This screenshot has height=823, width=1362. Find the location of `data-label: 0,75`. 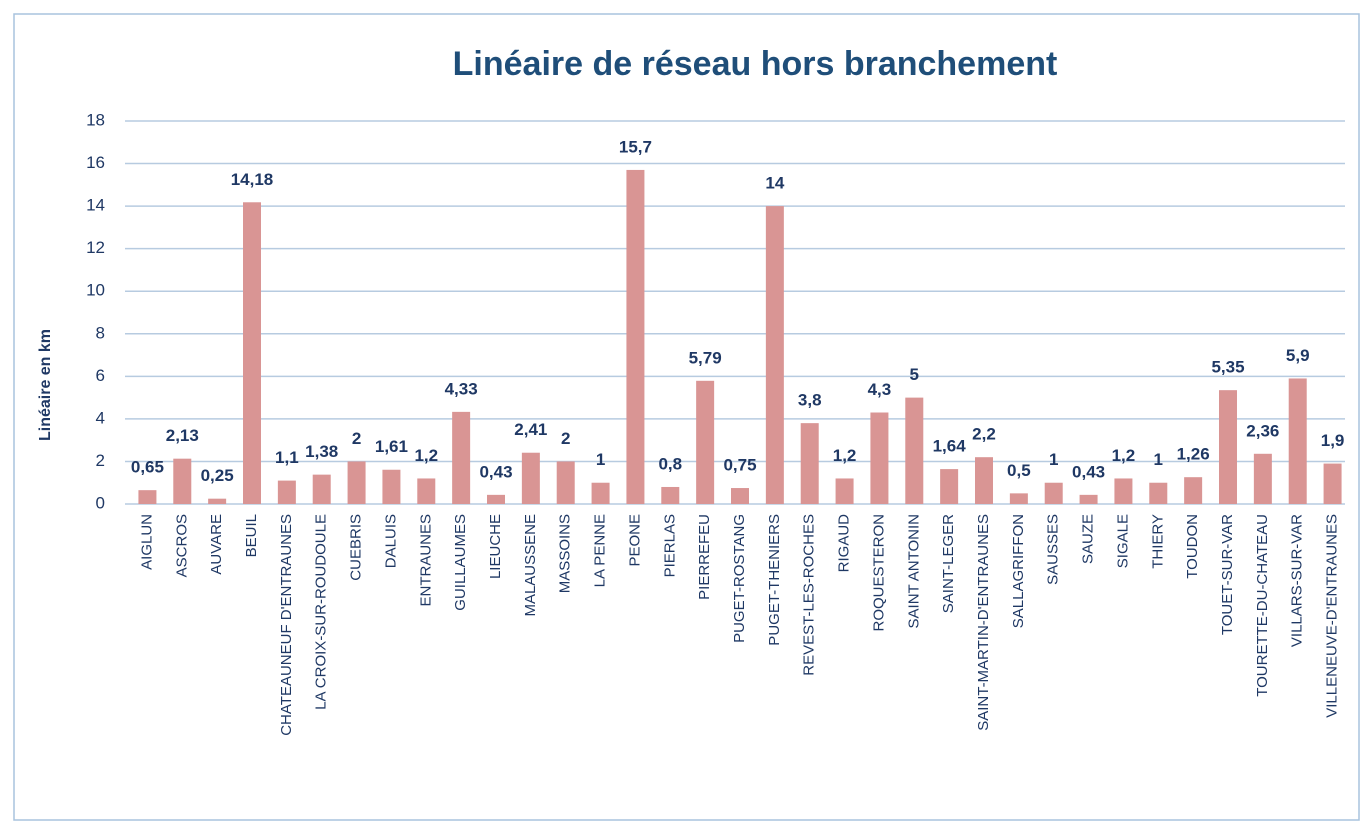

data-label: 0,75 is located at coordinates (739, 465).